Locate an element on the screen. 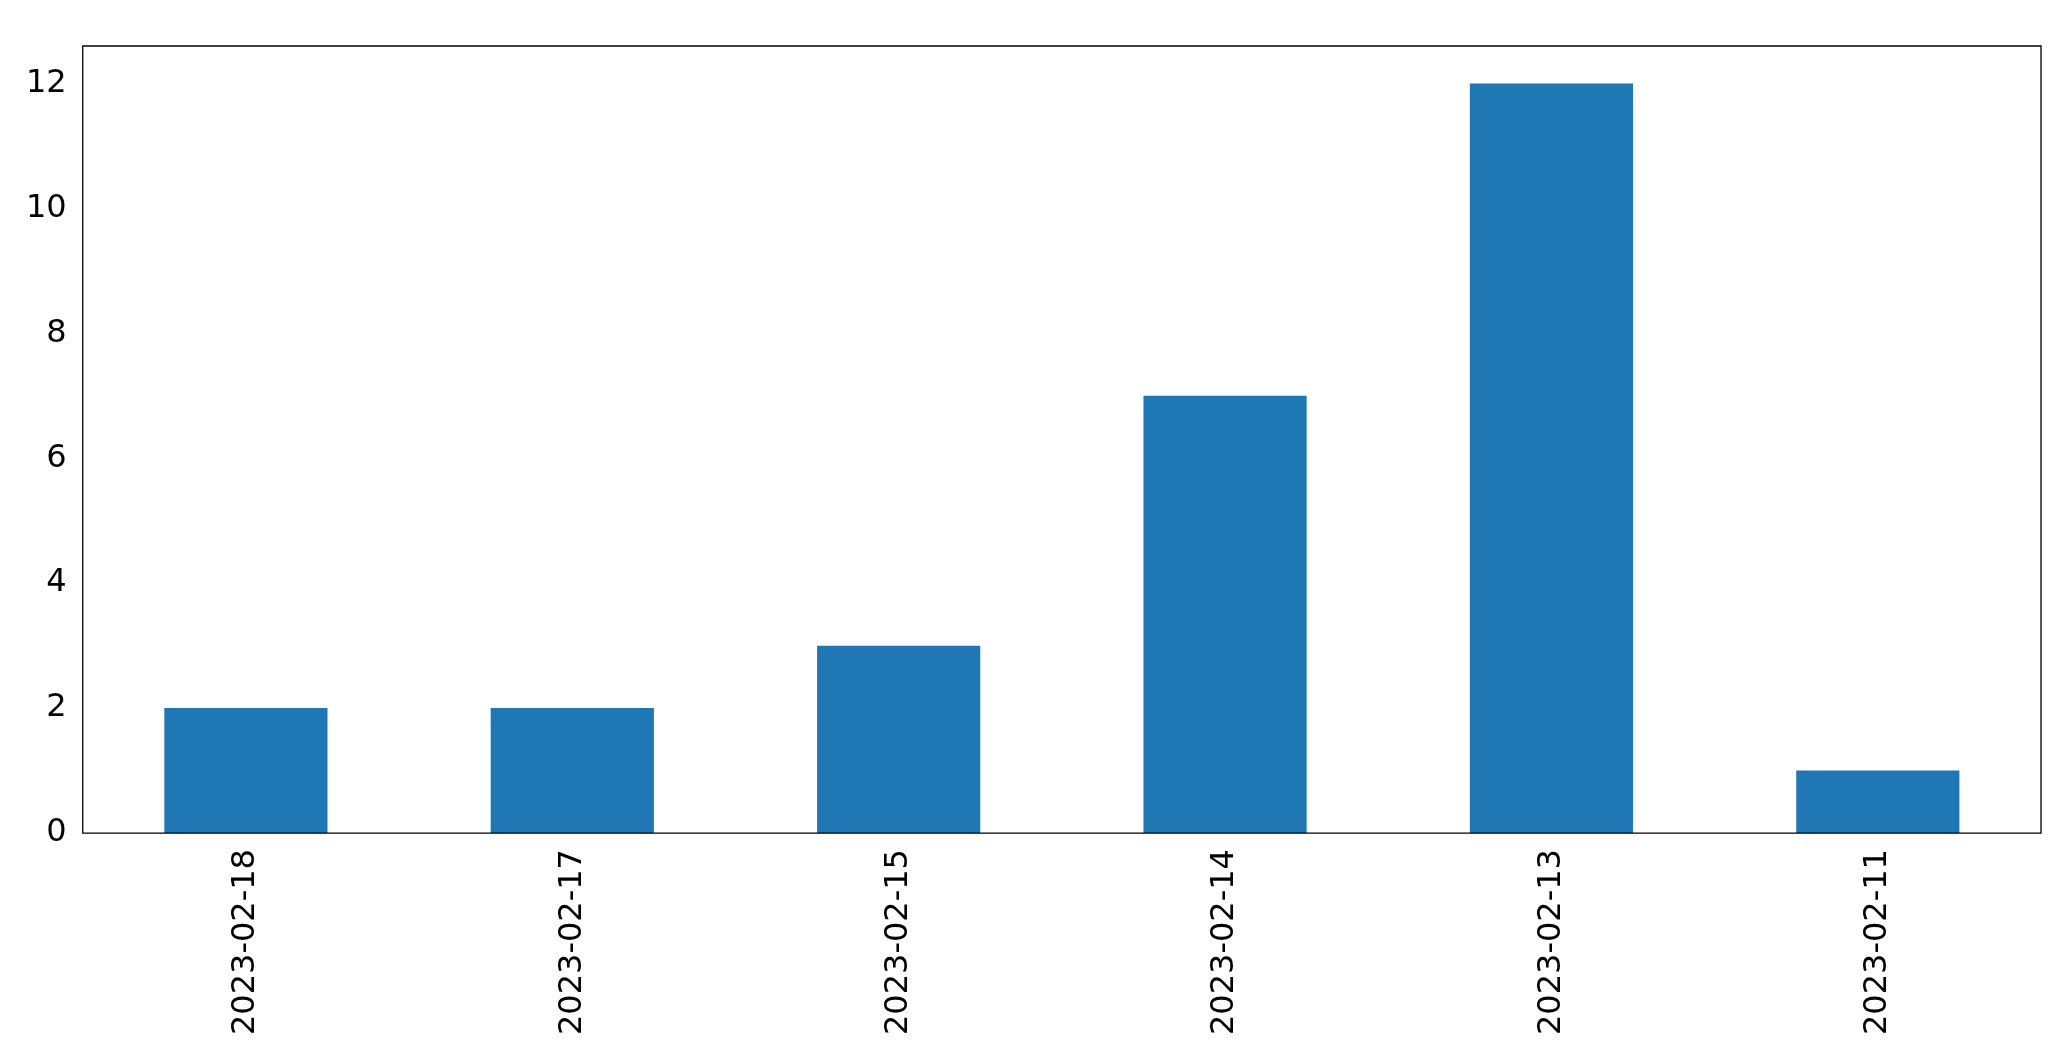 The width and height of the screenshot is (2071, 1061). x-tick-label: 2023-02-14 is located at coordinates (1222, 942).